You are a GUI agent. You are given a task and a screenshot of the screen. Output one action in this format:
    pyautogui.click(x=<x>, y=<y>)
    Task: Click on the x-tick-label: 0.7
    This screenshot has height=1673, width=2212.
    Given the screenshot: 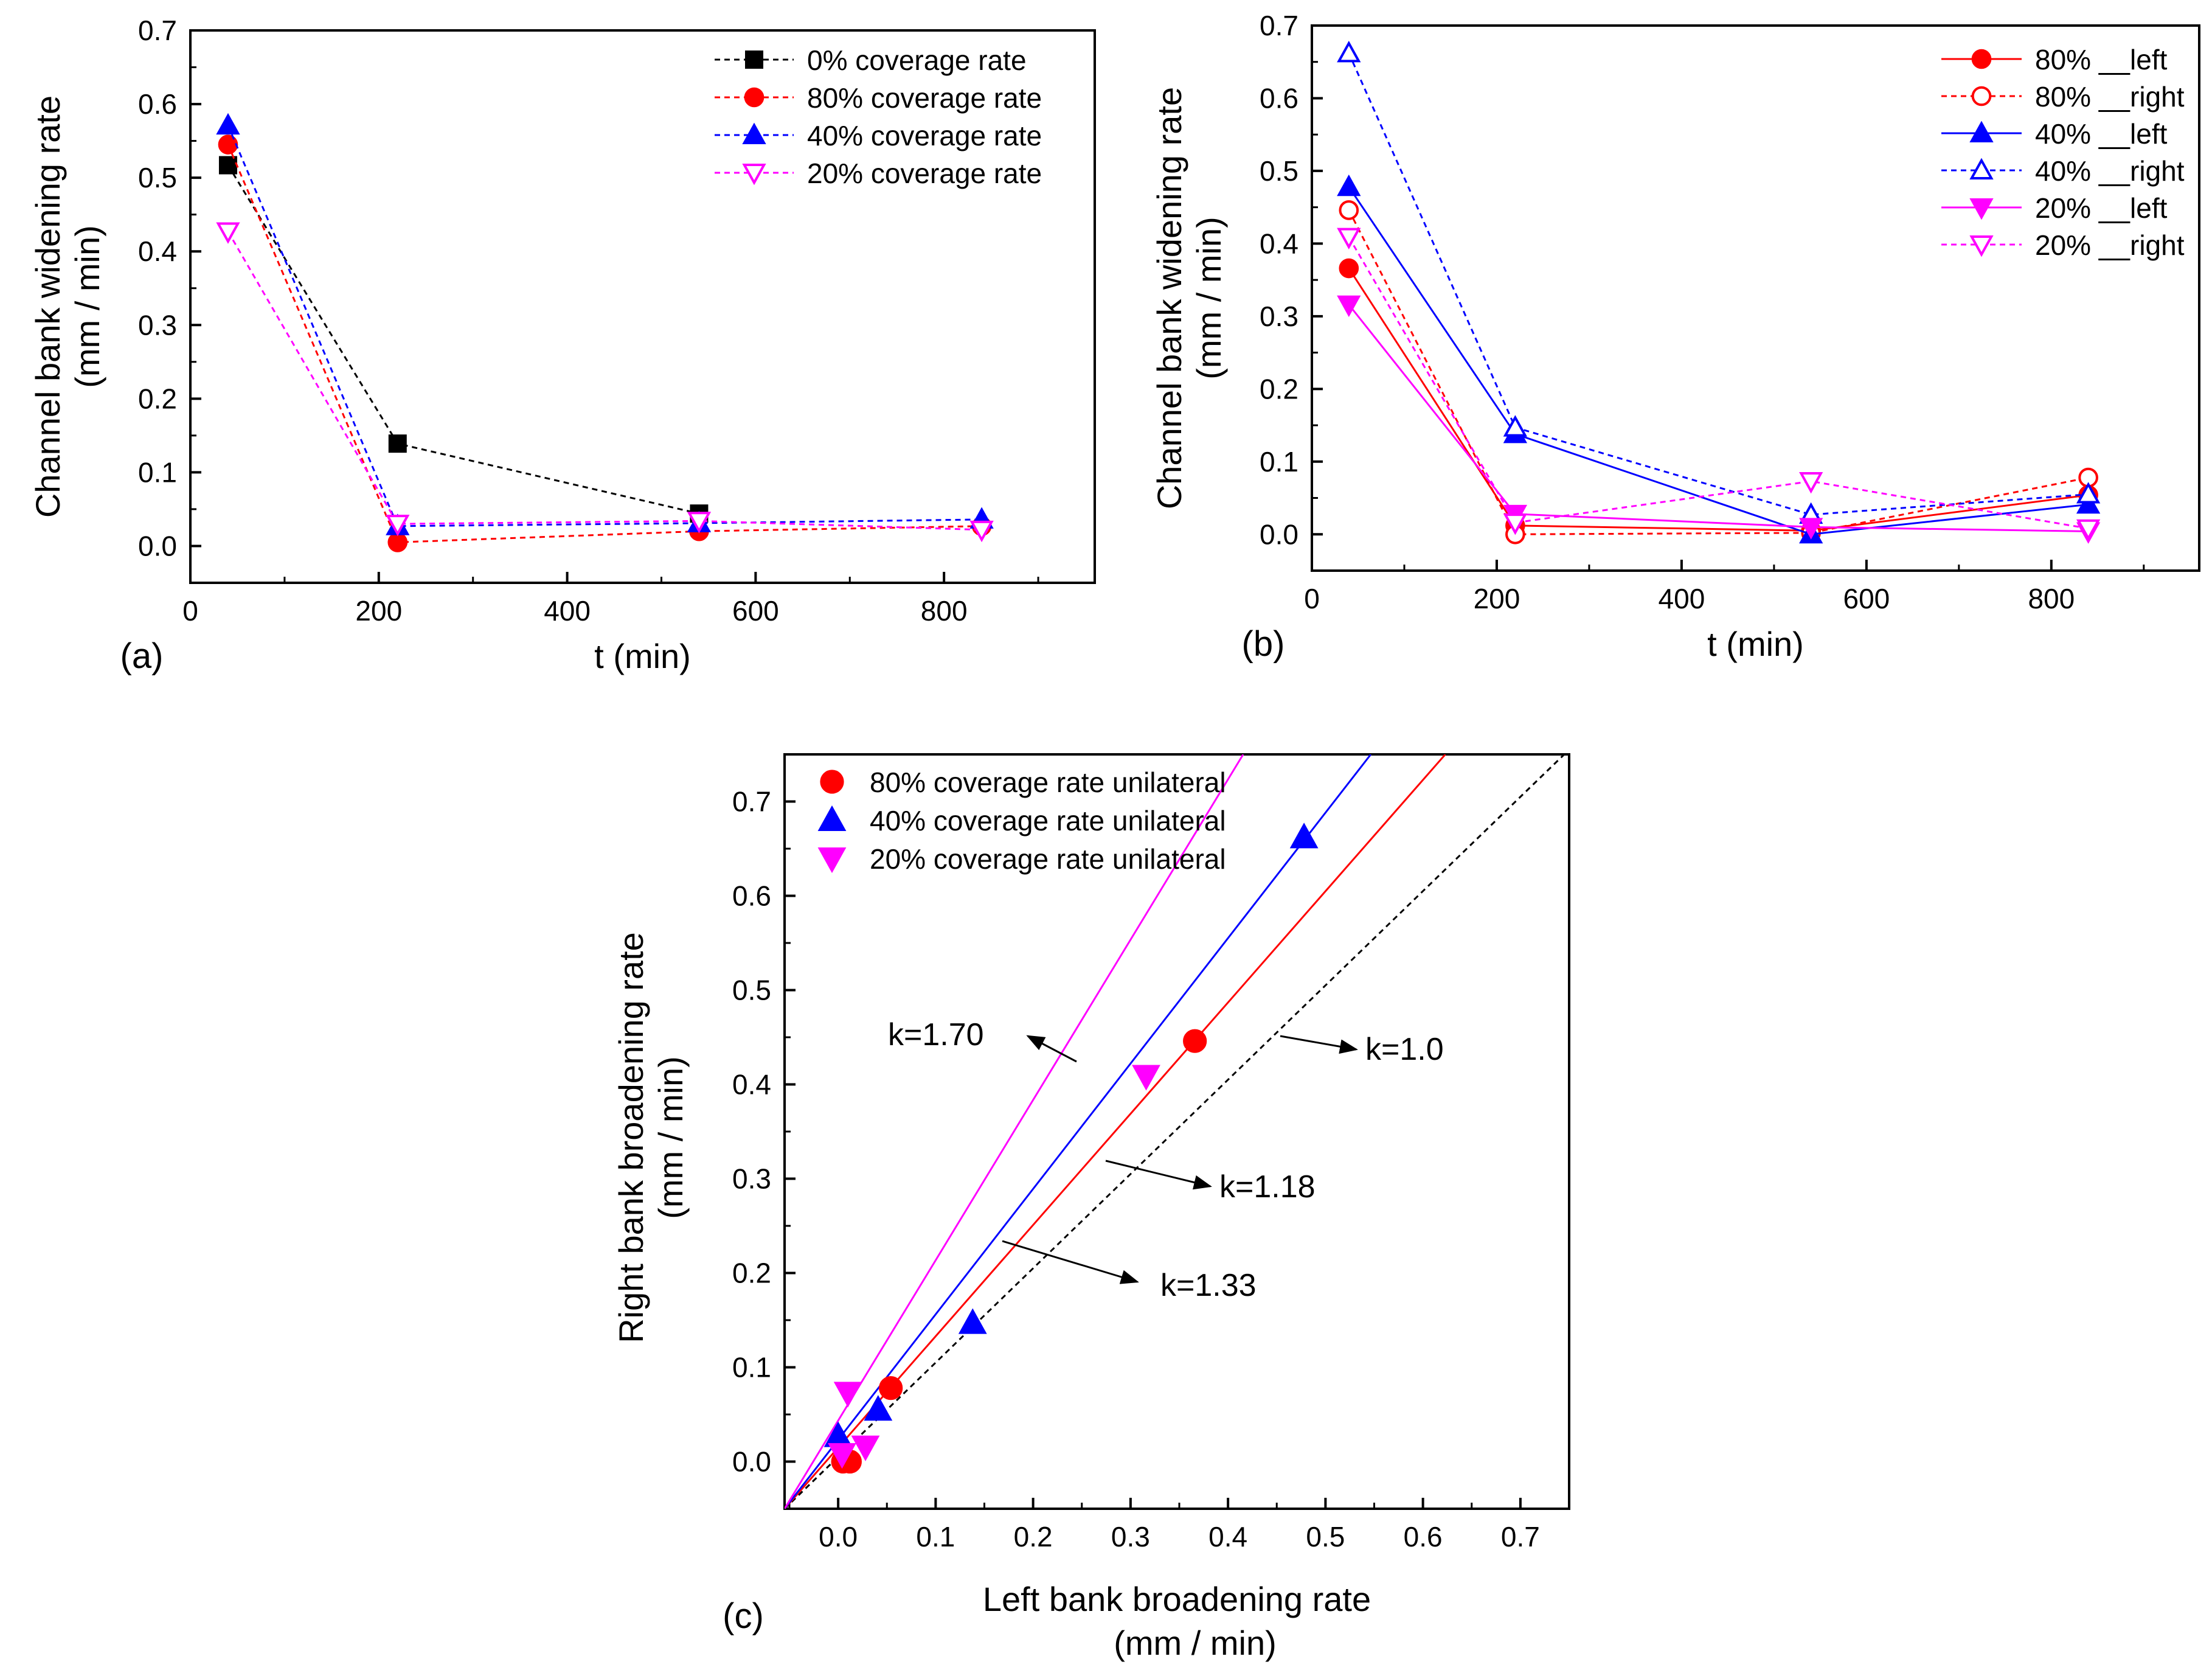 What is the action you would take?
    pyautogui.click(x=1520, y=1537)
    